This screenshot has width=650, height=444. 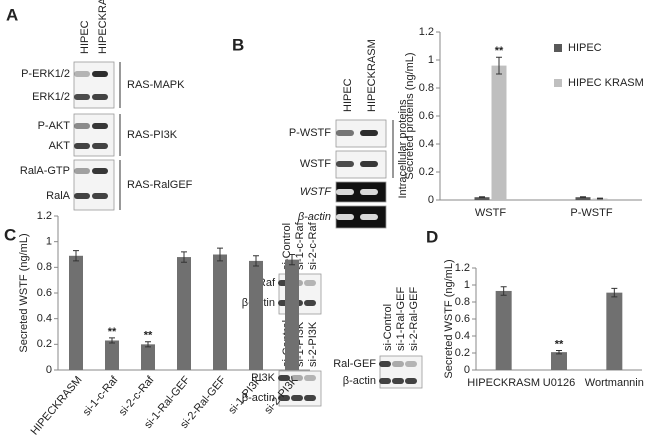 What do you see at coordinates (606, 83) in the screenshot?
I see `legend-label: HIPEC KRASM` at bounding box center [606, 83].